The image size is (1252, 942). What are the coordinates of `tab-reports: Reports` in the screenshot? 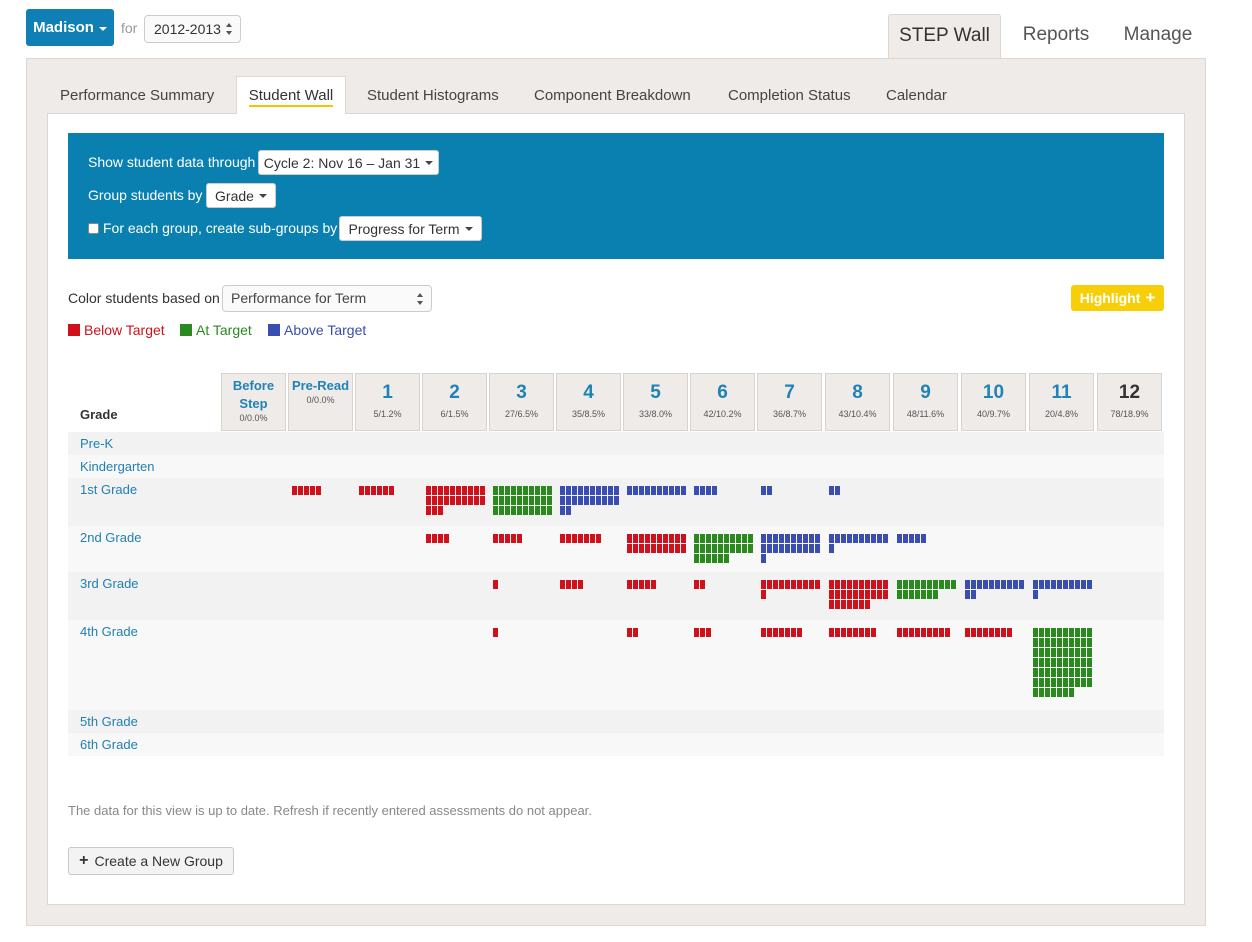 It's located at (1056, 34).